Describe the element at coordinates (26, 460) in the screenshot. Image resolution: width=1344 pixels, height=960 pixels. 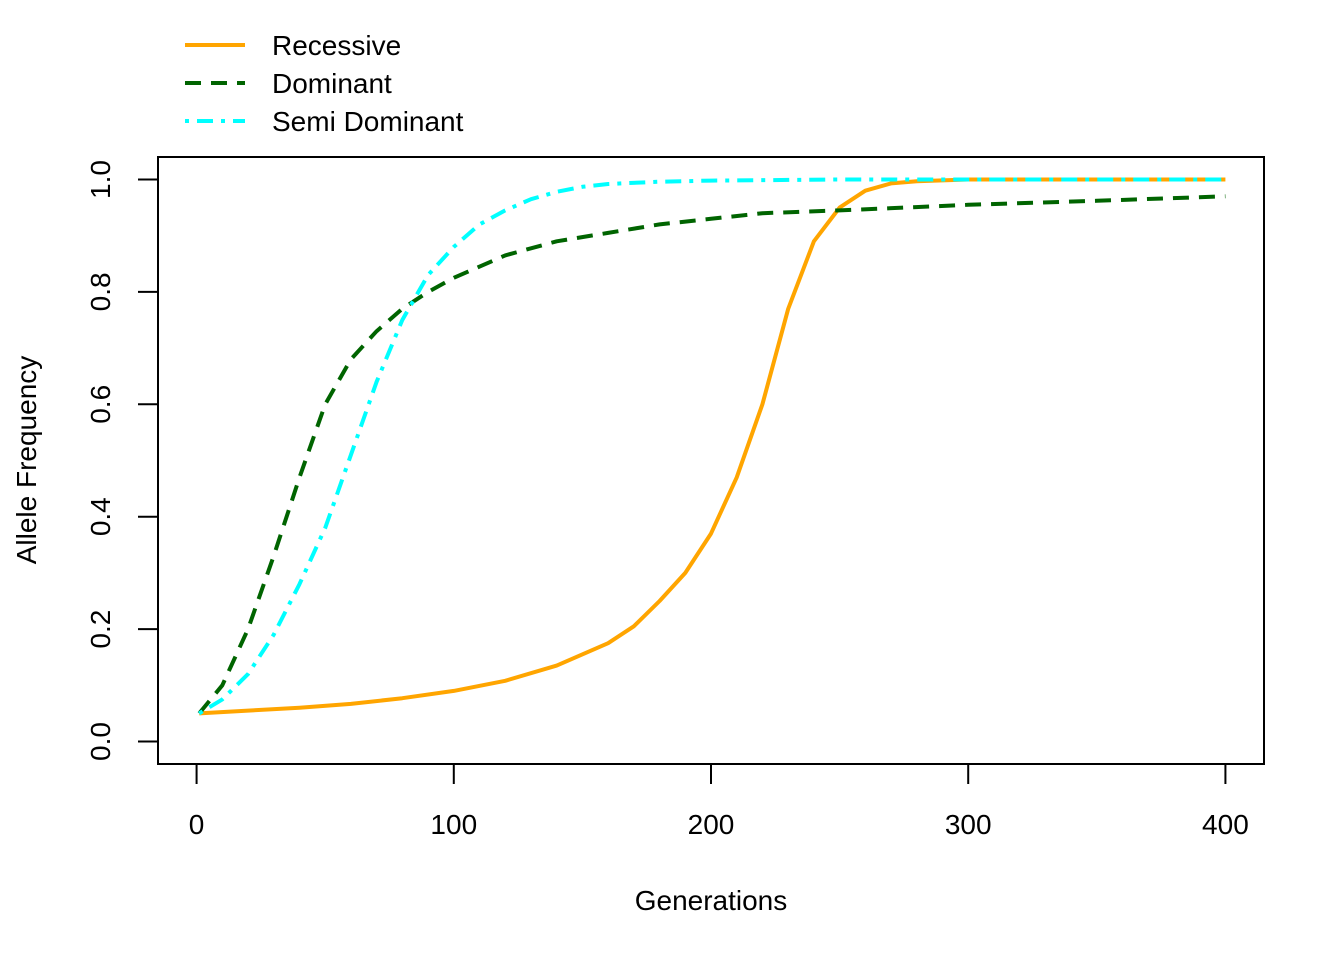
I see `y-axis-title: Allele Frequency` at that location.